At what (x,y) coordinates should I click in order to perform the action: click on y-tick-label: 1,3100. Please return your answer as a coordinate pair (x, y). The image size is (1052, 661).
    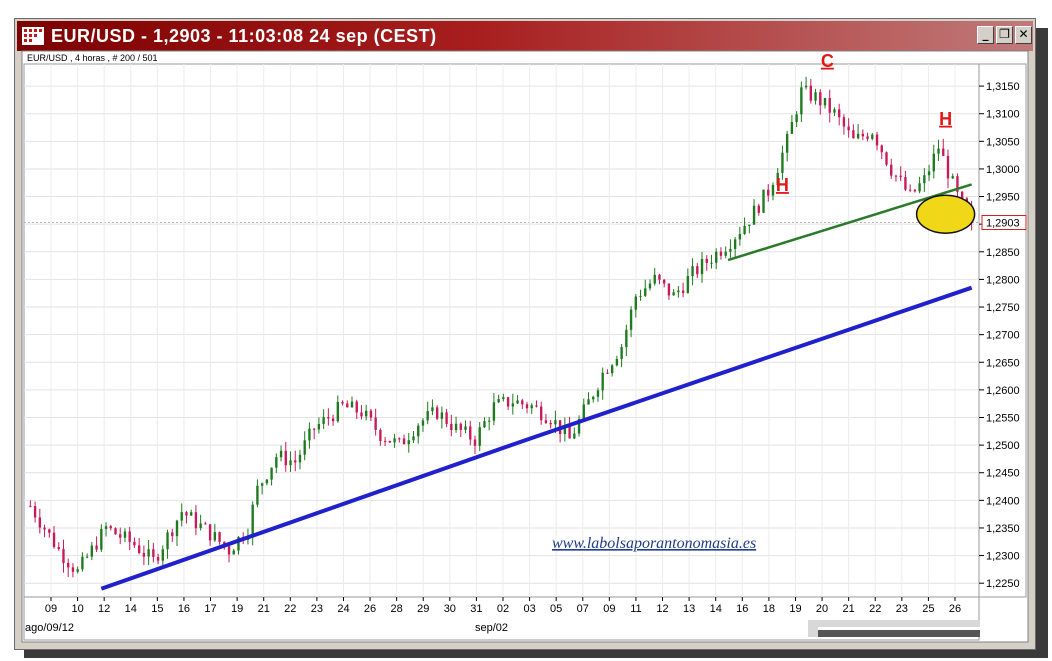
    Looking at the image, I should click on (1003, 115).